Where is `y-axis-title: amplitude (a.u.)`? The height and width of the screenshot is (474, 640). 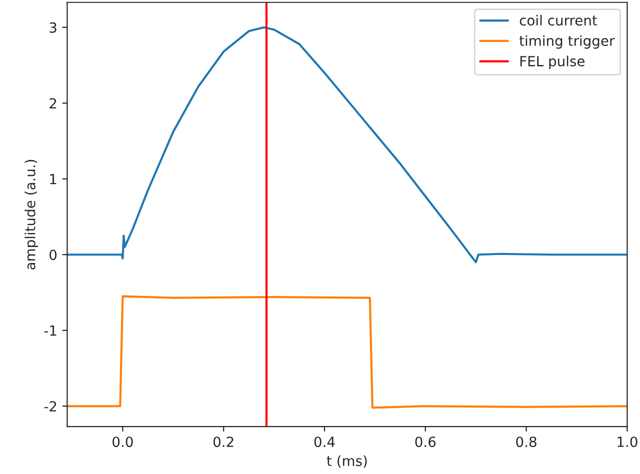 y-axis-title: amplitude (a.u.) is located at coordinates (31, 215).